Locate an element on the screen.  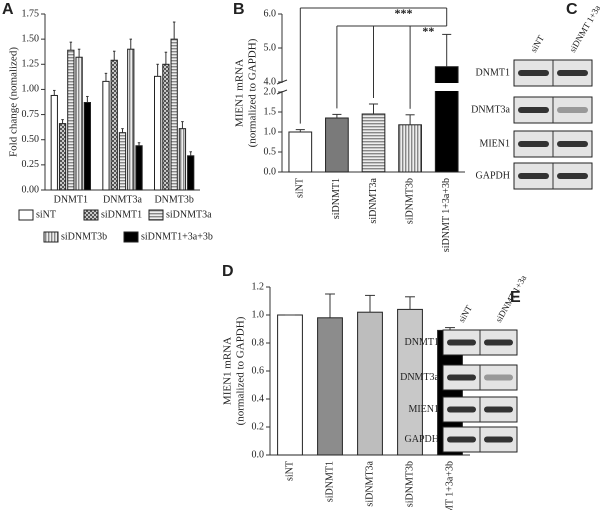
panel-letter: C is located at coordinates (572, 9).